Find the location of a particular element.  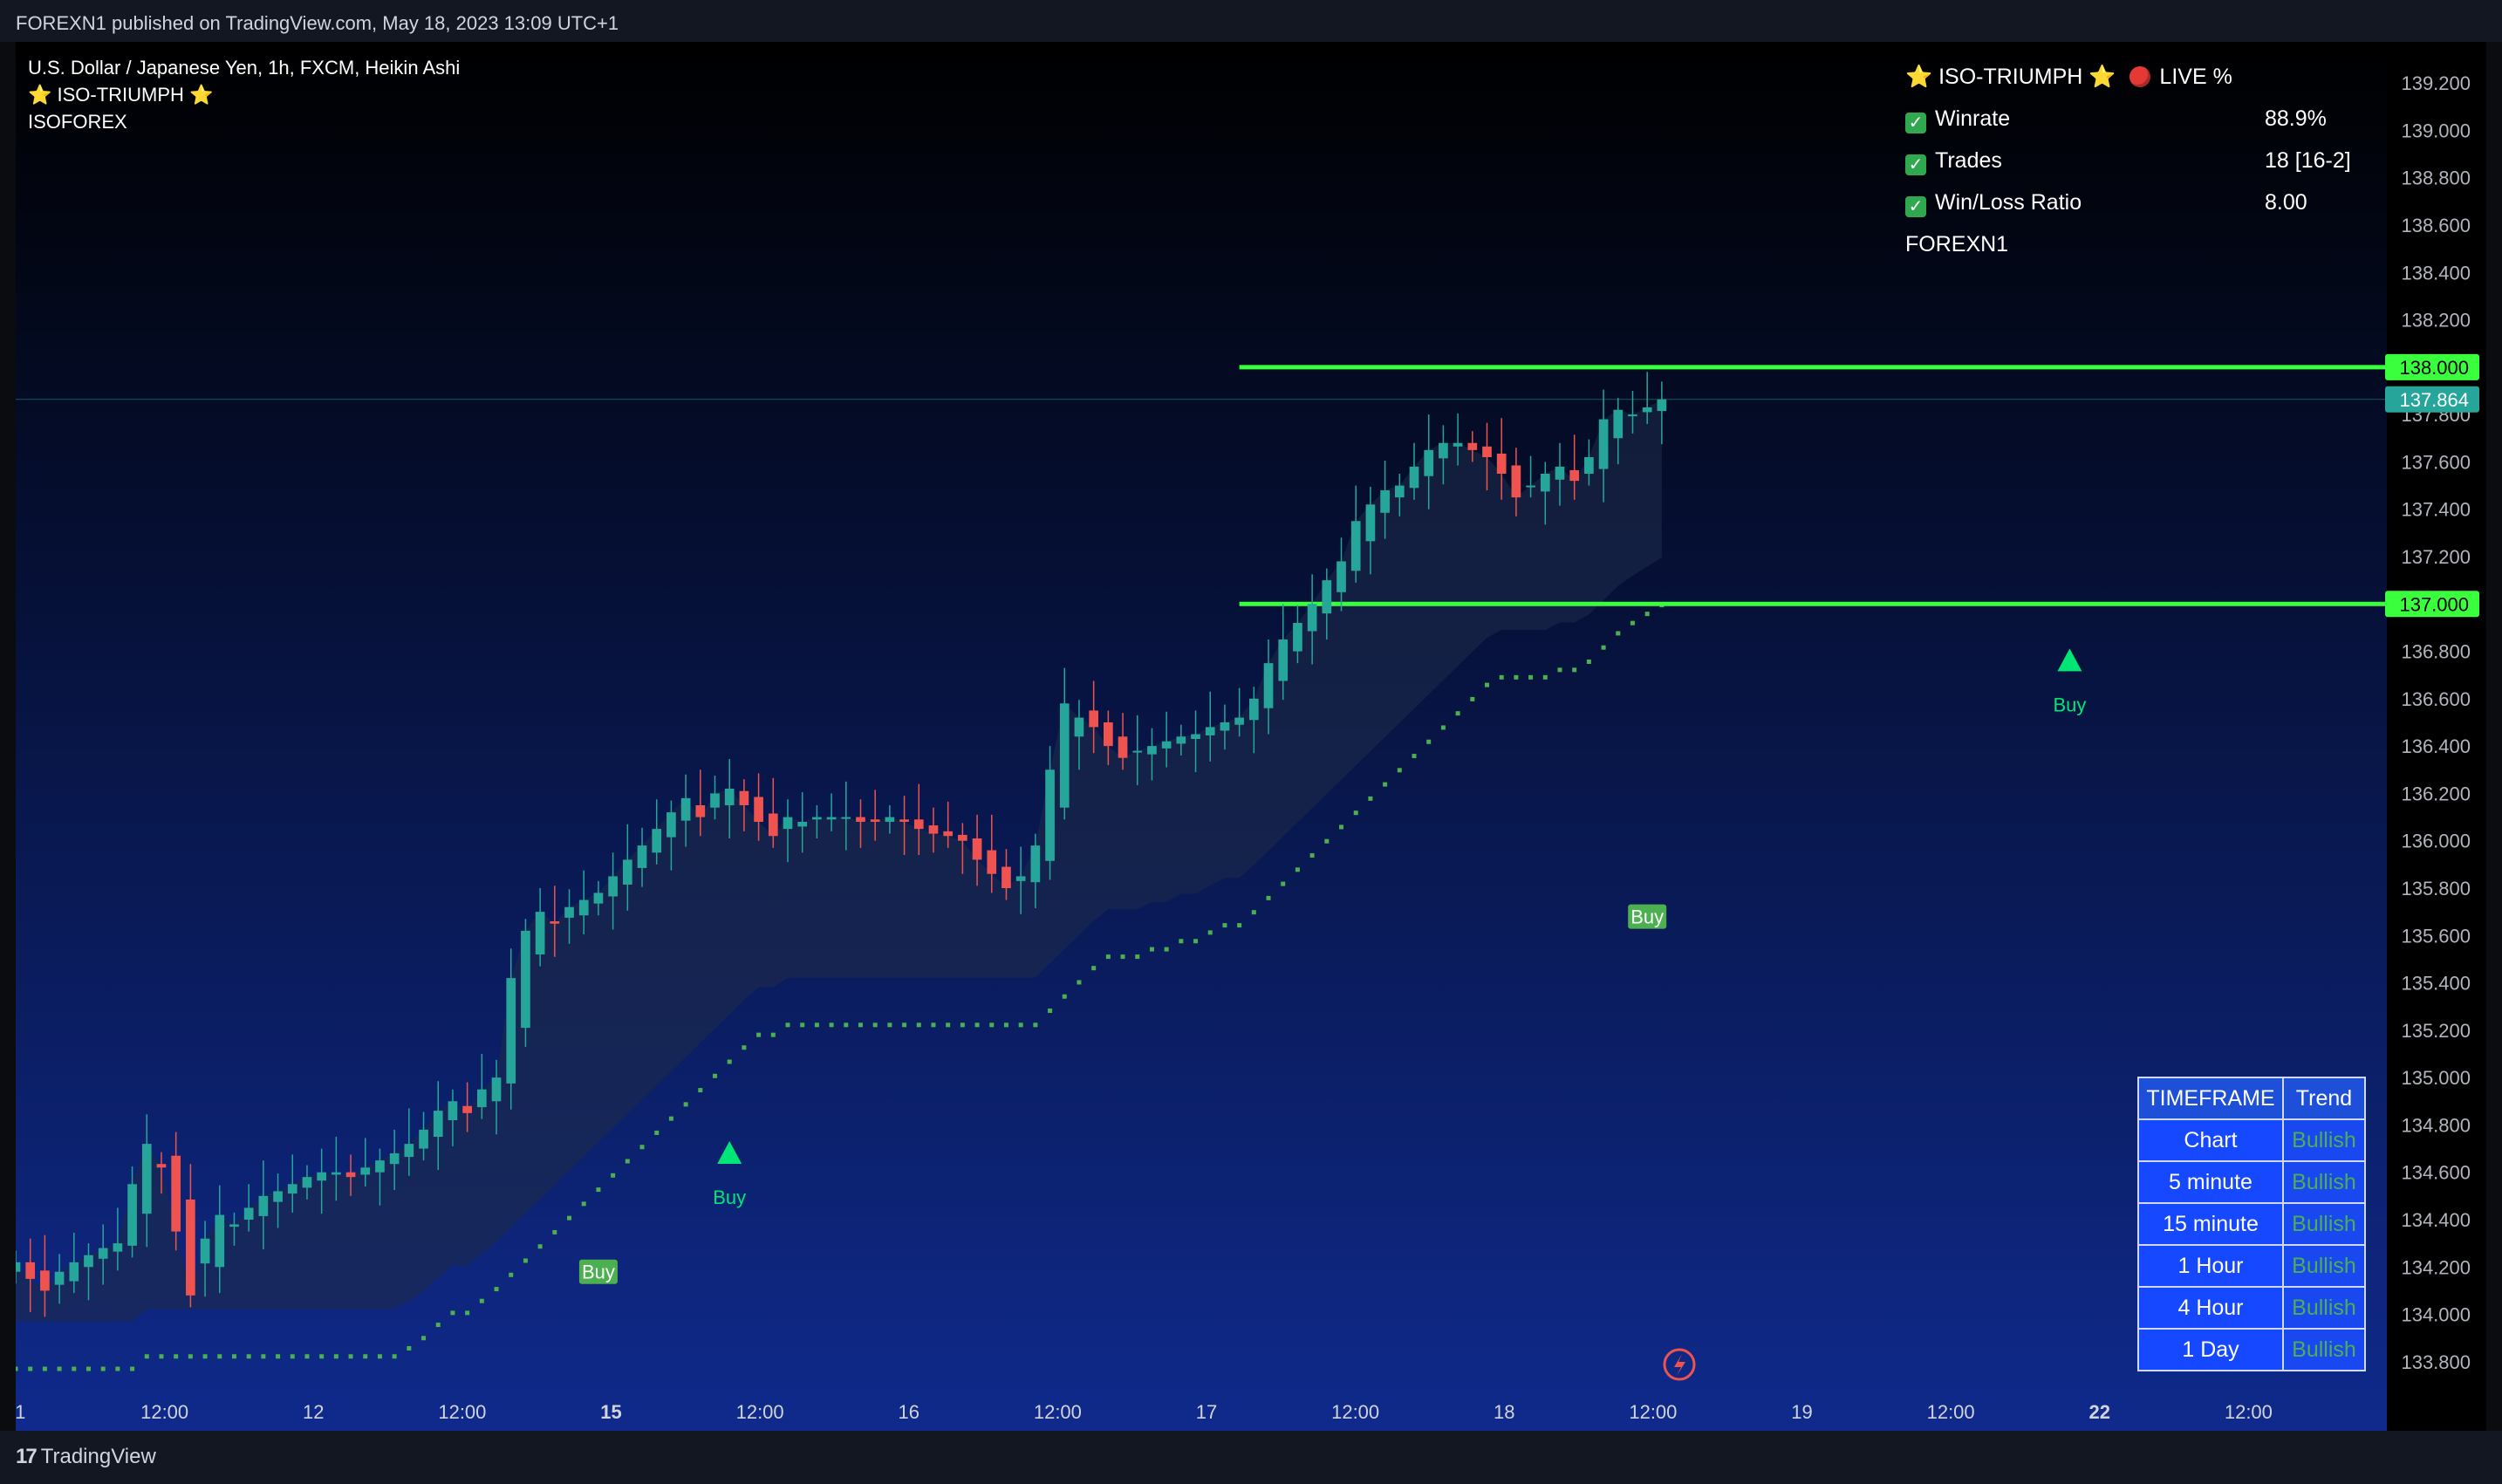

stats-row-winrate: ✓ Winrate is located at coordinates (1957, 119).